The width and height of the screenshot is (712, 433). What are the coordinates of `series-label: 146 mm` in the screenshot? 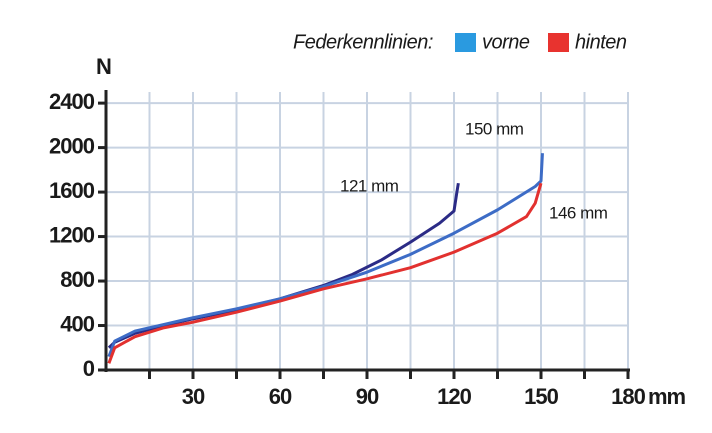 It's located at (578, 212).